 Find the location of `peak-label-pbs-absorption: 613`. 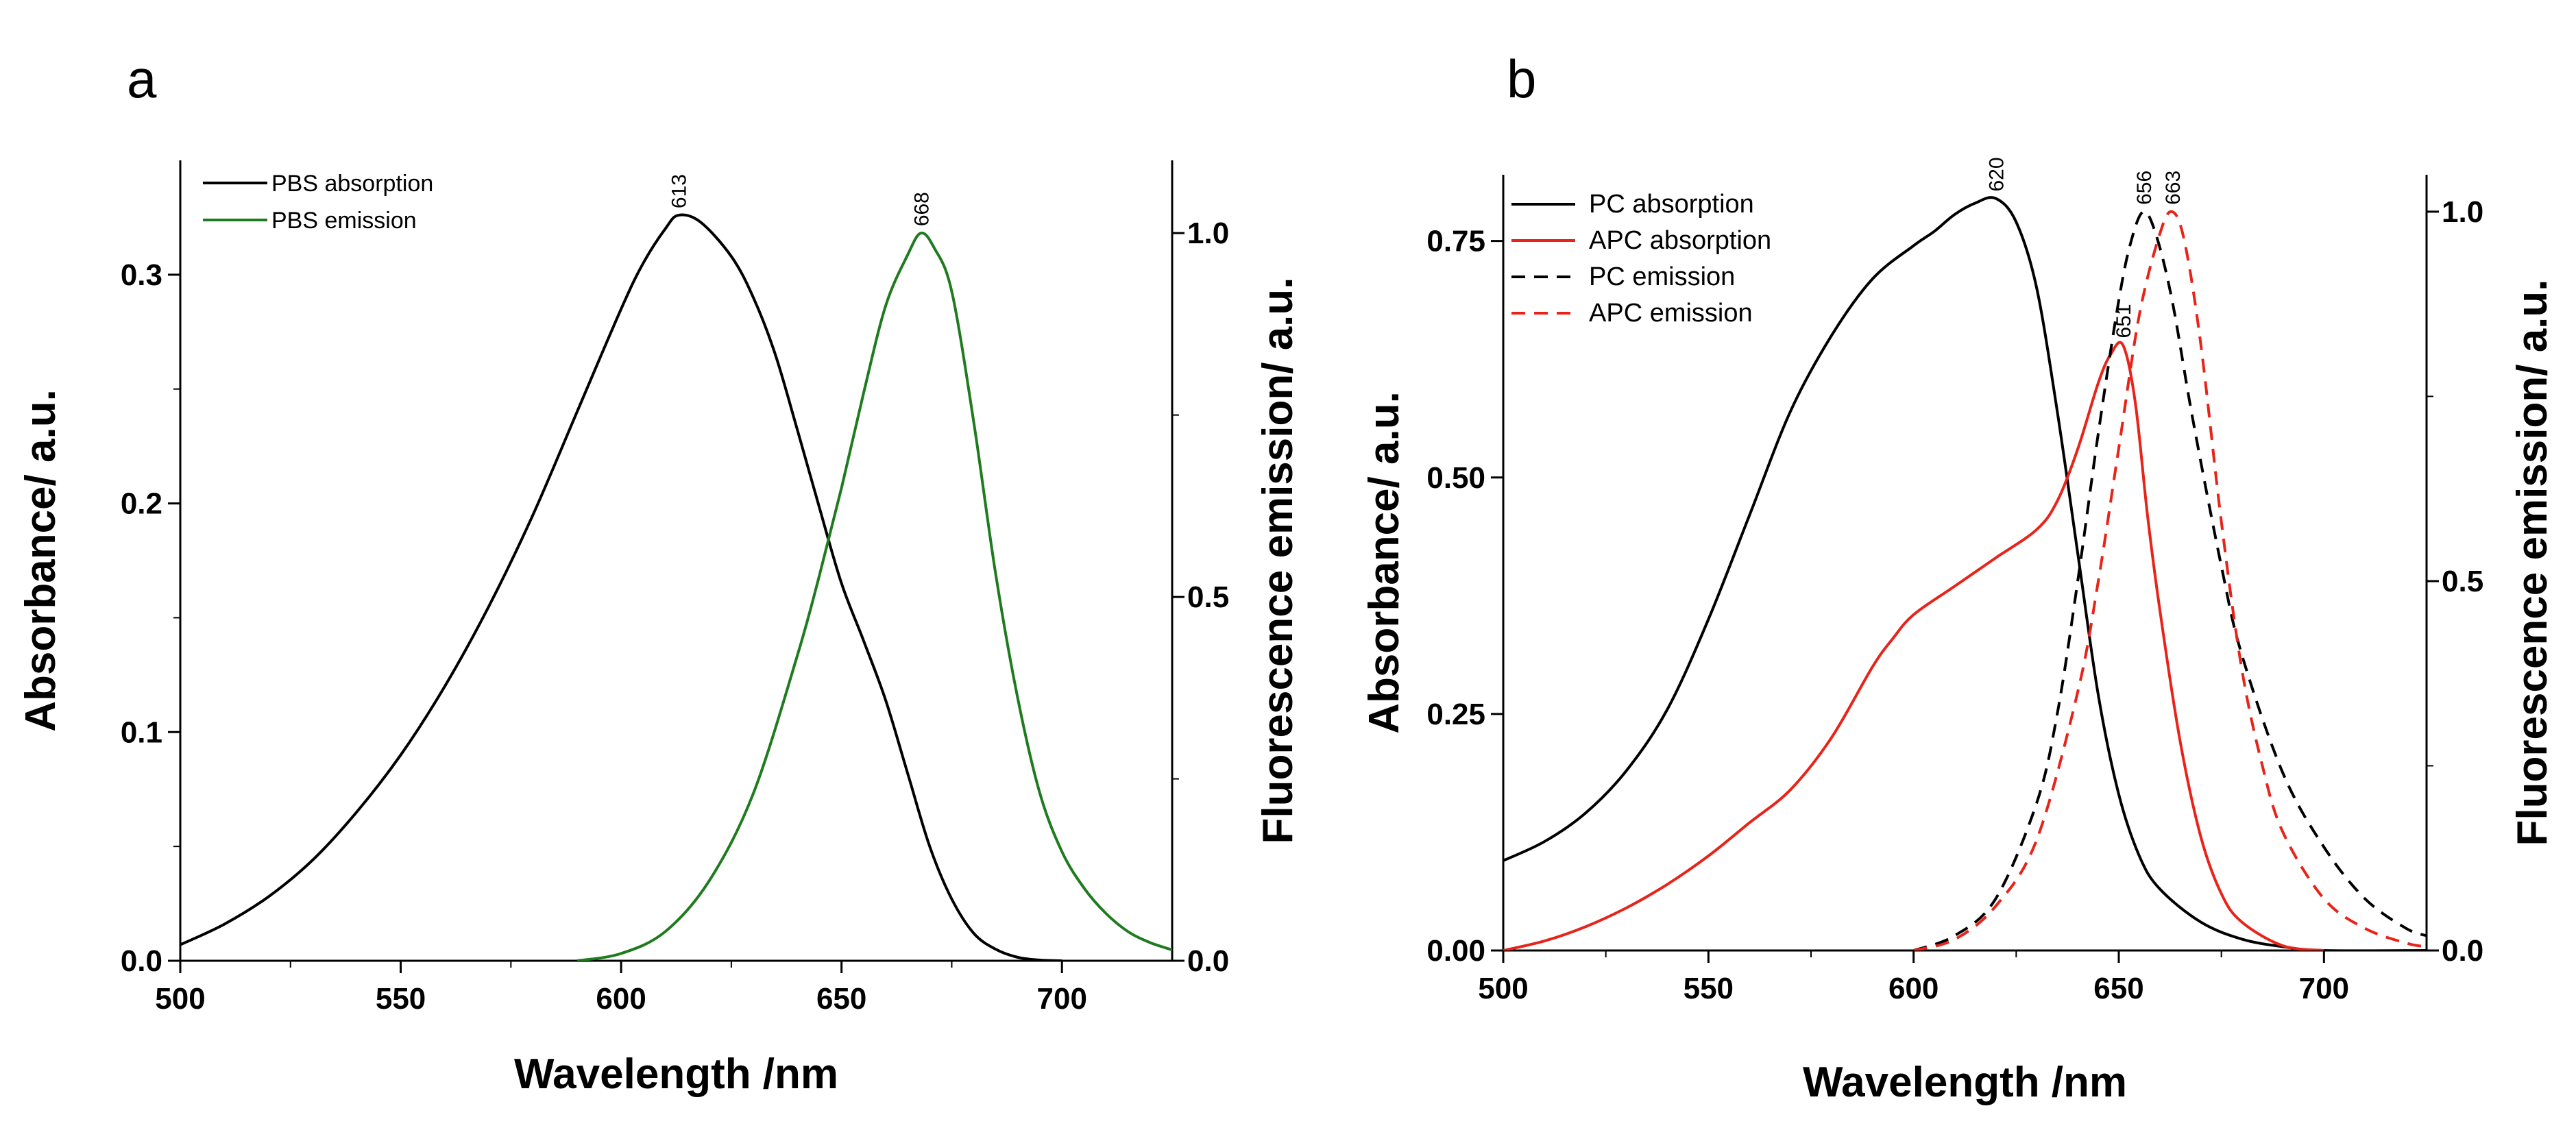

peak-label-pbs-absorption: 613 is located at coordinates (679, 191).